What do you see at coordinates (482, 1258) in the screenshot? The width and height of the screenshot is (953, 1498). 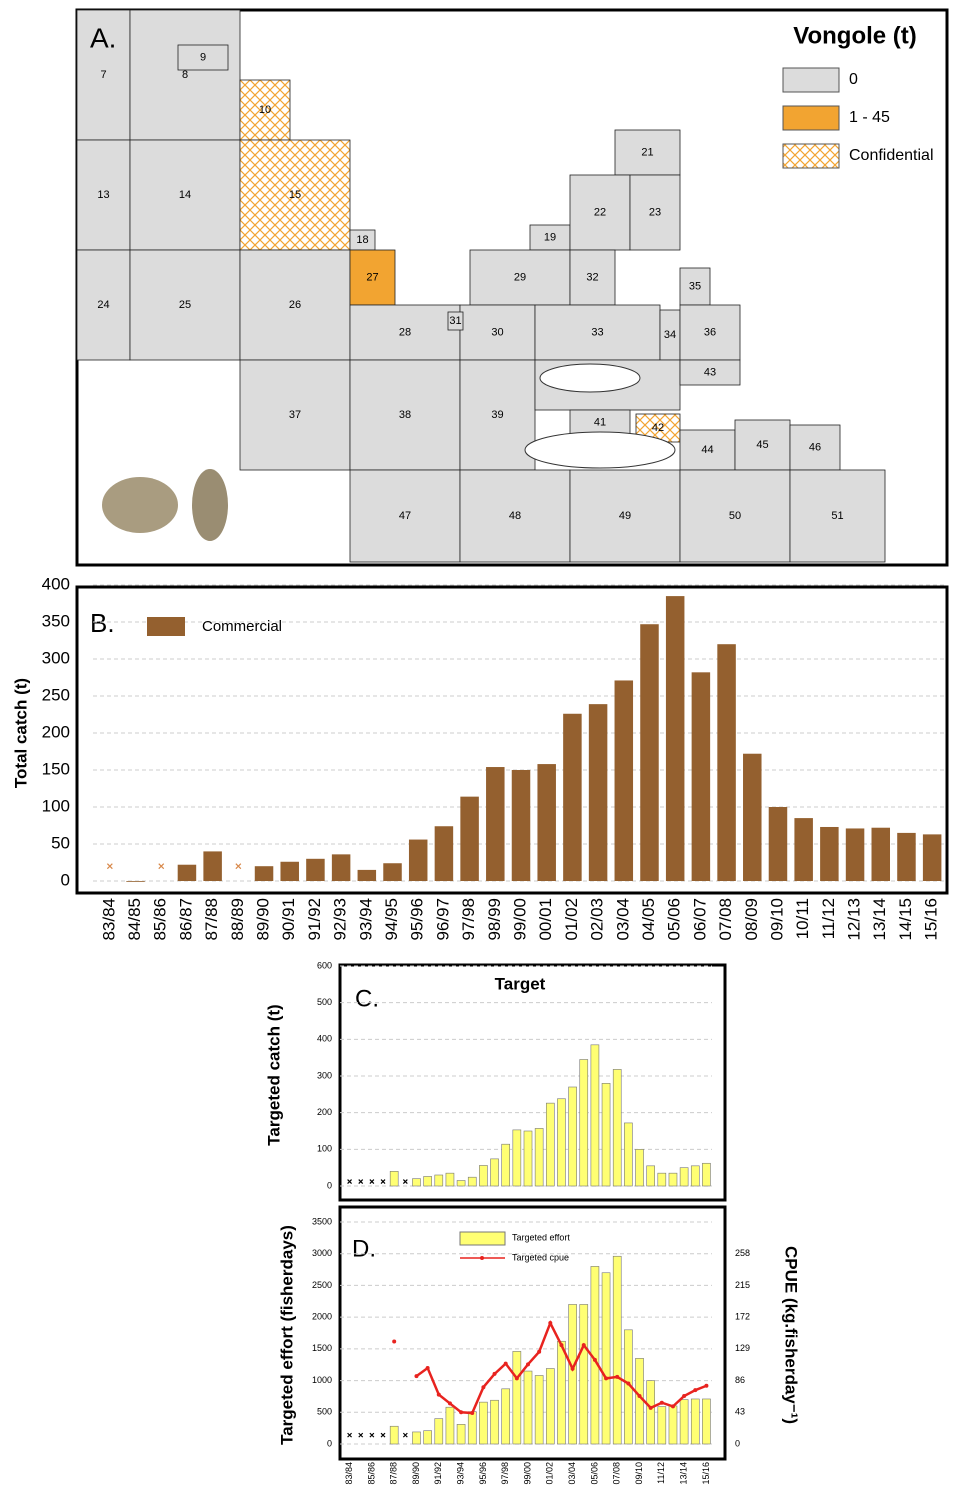 I see `legend-dot` at bounding box center [482, 1258].